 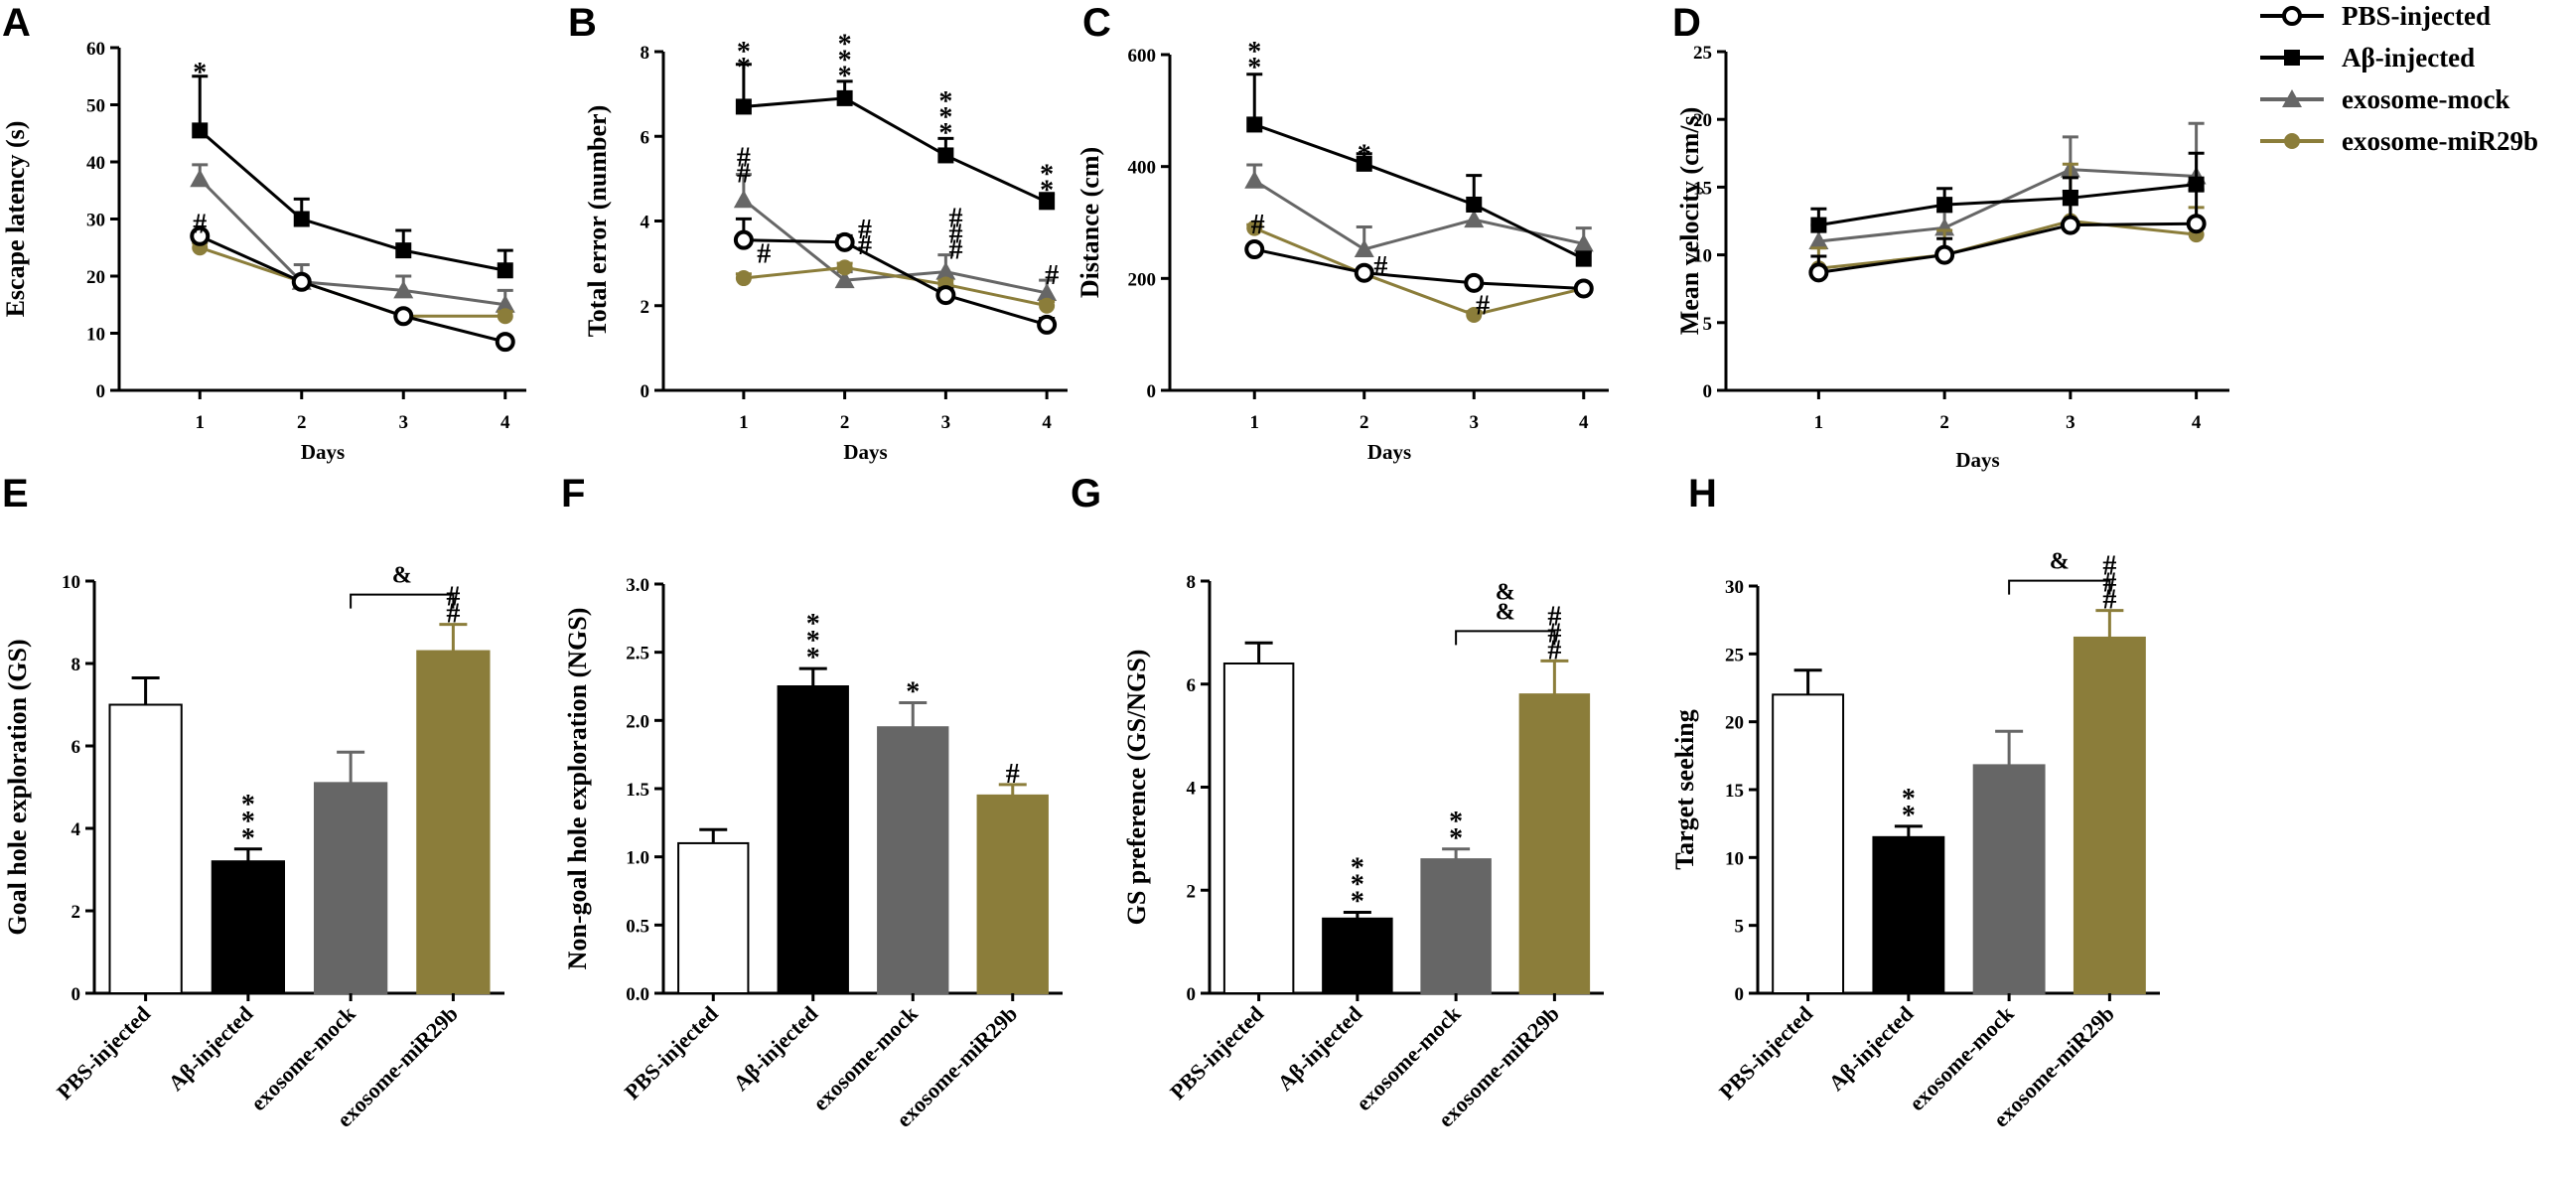 I want to click on y-tick-label: 20, so click(x=1734, y=724).